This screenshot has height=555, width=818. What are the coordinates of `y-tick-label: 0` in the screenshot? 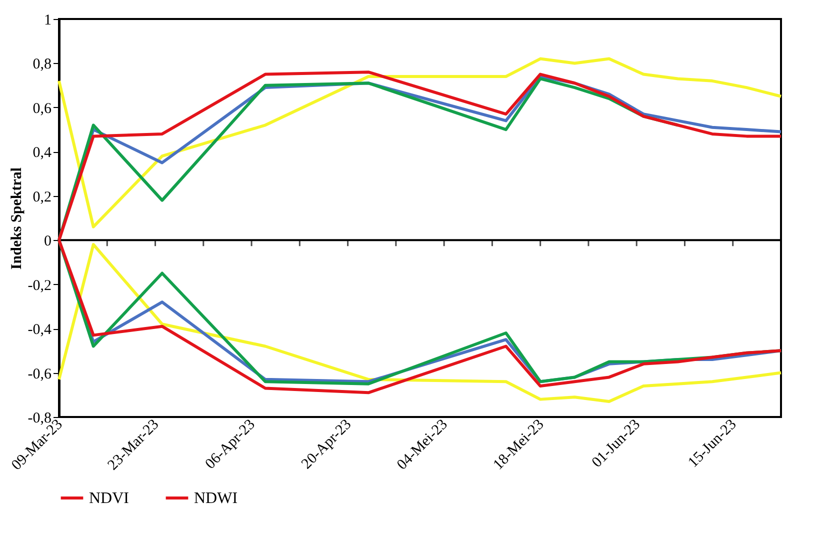 It's located at (48, 242).